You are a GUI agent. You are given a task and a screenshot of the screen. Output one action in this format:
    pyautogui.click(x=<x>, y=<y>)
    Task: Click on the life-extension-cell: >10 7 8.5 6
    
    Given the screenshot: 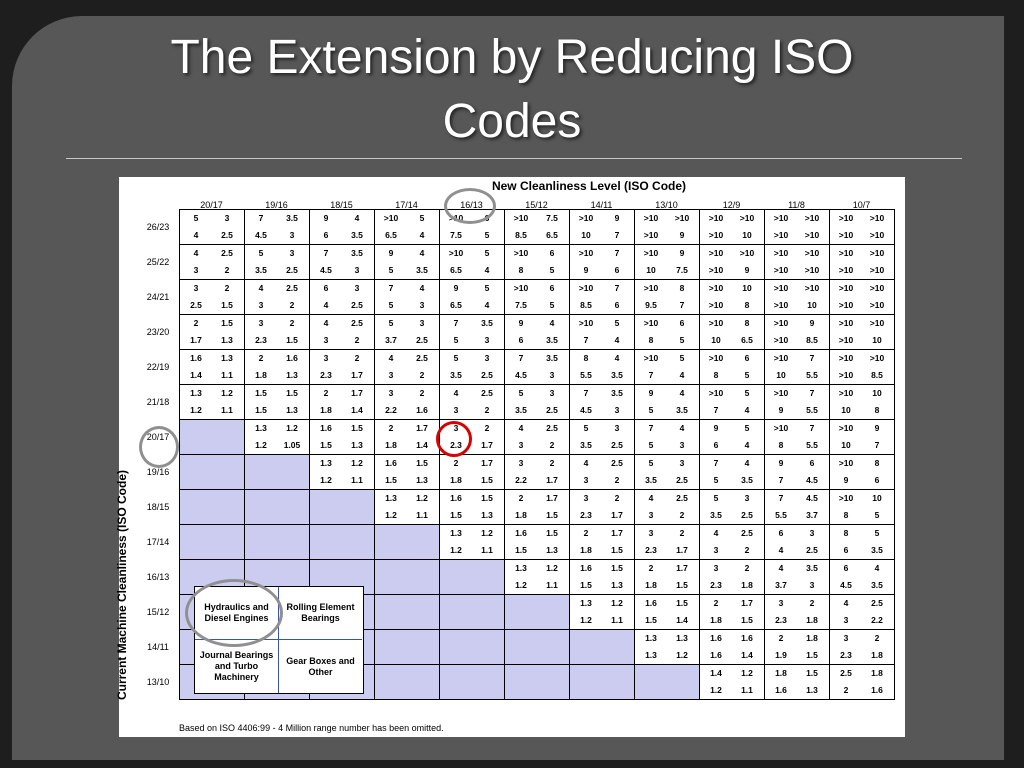 What is the action you would take?
    pyautogui.click(x=602, y=297)
    